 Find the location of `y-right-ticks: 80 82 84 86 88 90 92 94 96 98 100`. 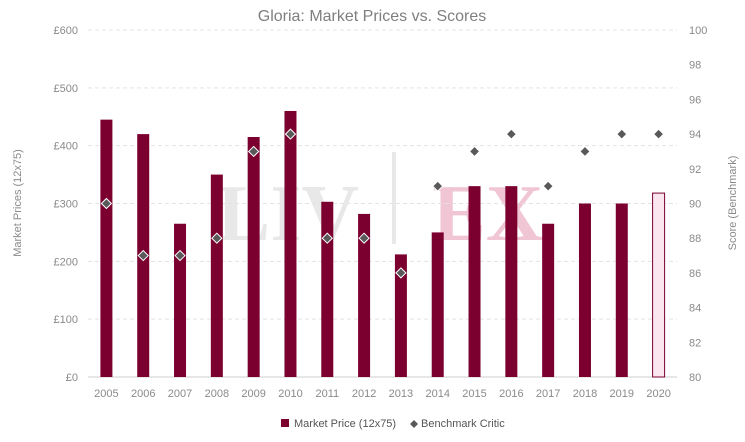

y-right-ticks: 80 82 84 86 88 90 92 94 96 98 100 is located at coordinates (698, 204).